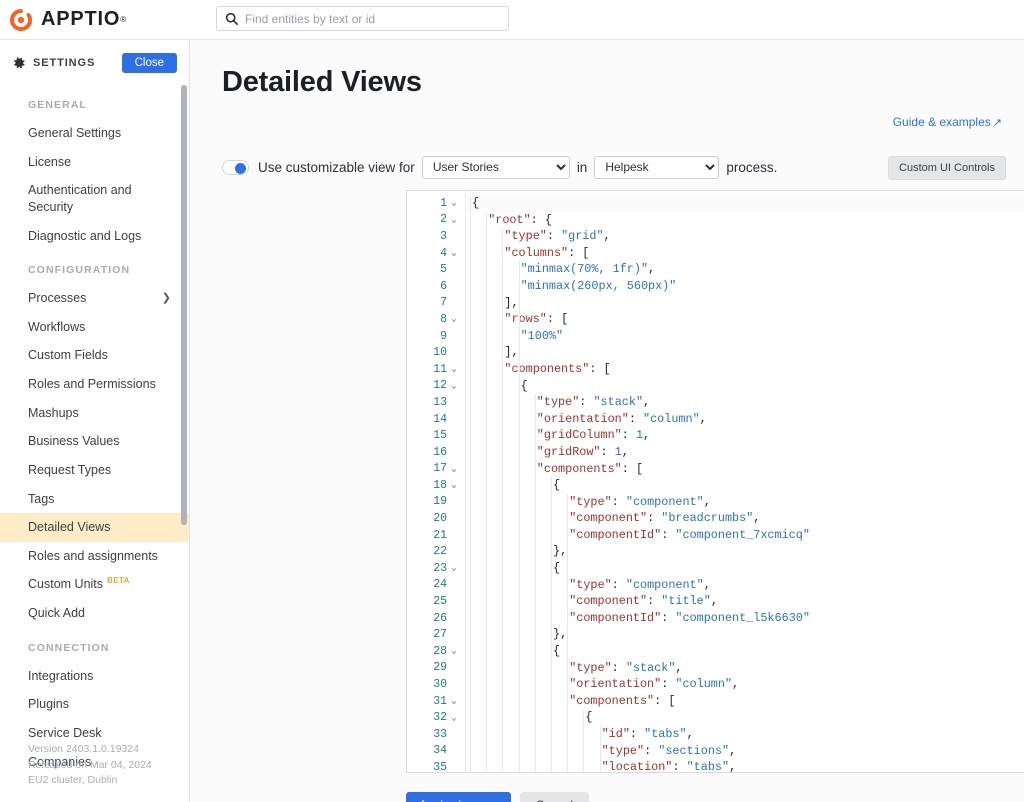 The width and height of the screenshot is (1024, 802). What do you see at coordinates (94, 413) in the screenshot?
I see `sidebar-item-mashups: Mashups` at bounding box center [94, 413].